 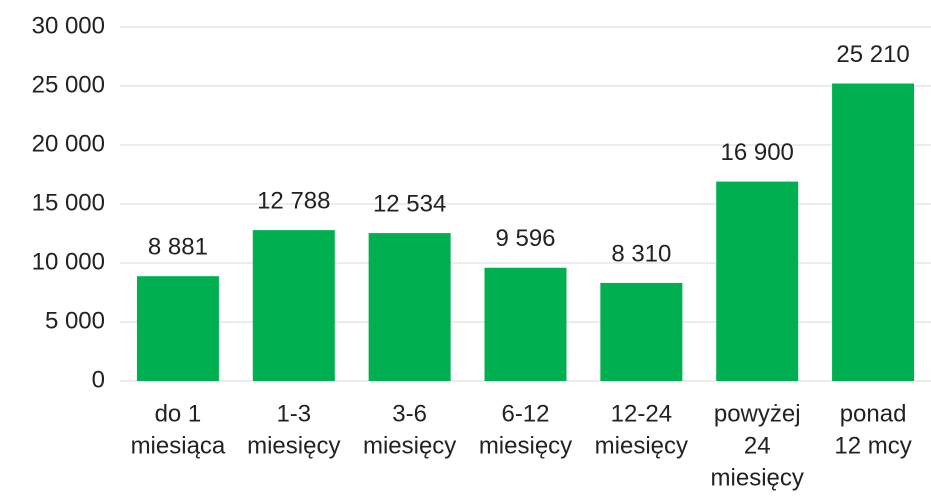 What do you see at coordinates (757, 152) in the screenshot?
I see `data-label: 16 900` at bounding box center [757, 152].